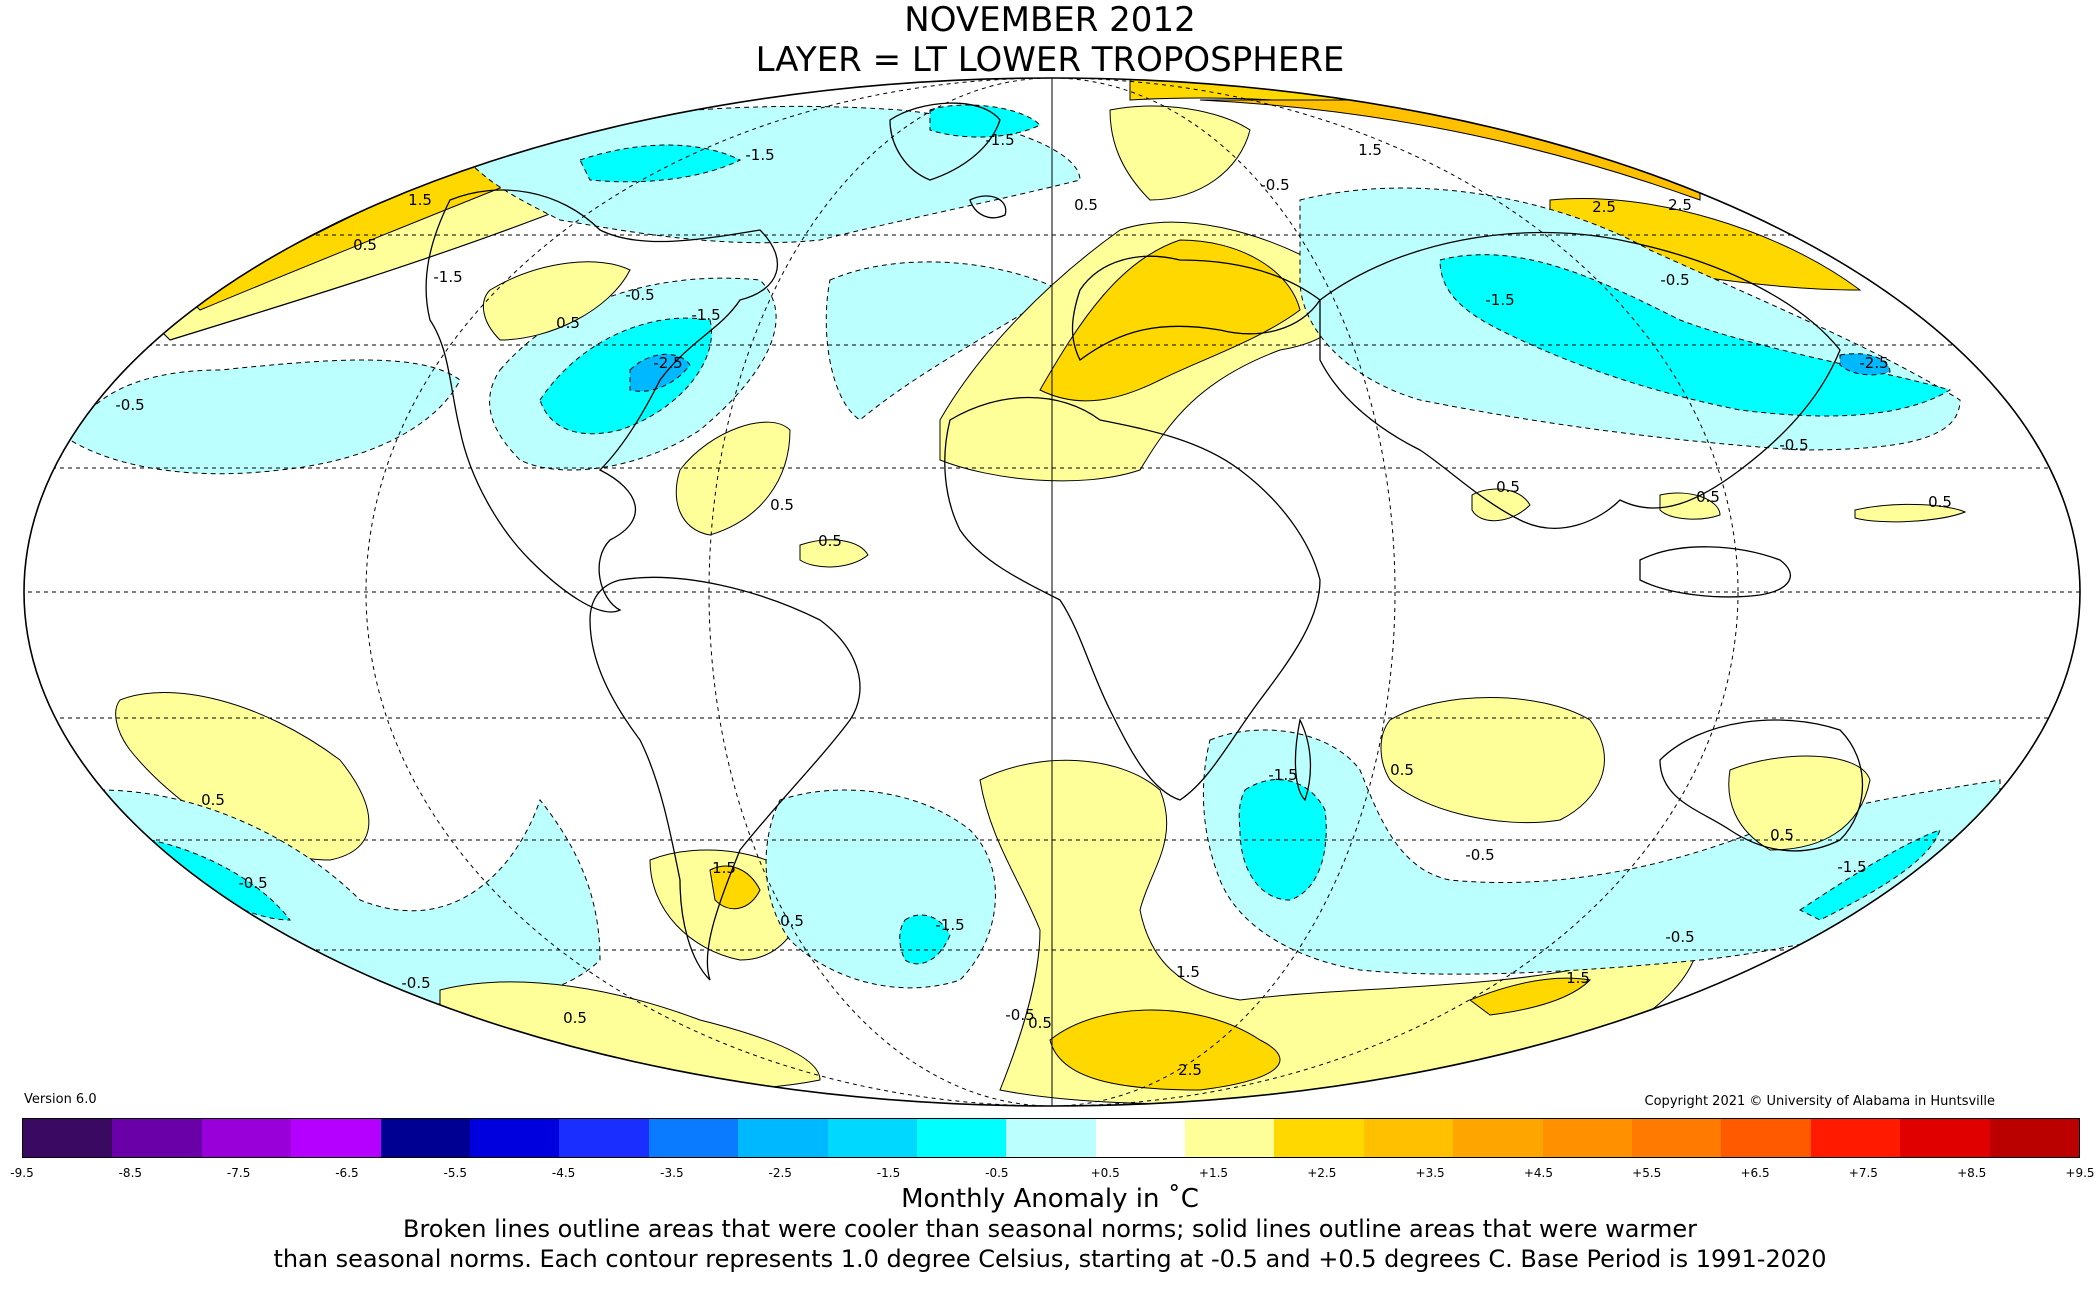  I want to click on colorbar-tick-label: -8.5, so click(130, 1173).